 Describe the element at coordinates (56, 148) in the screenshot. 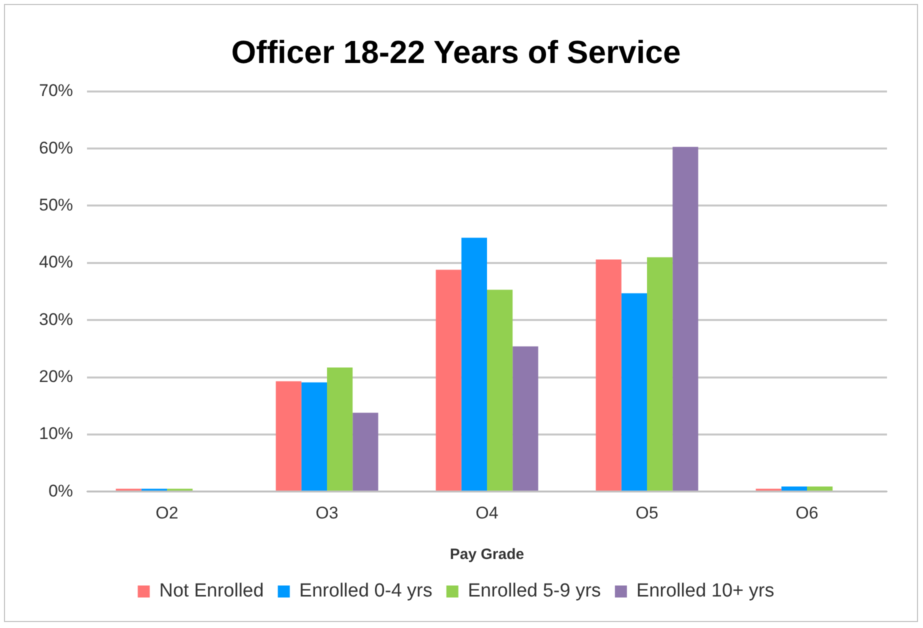

I see `y-tick-label: 60%` at that location.